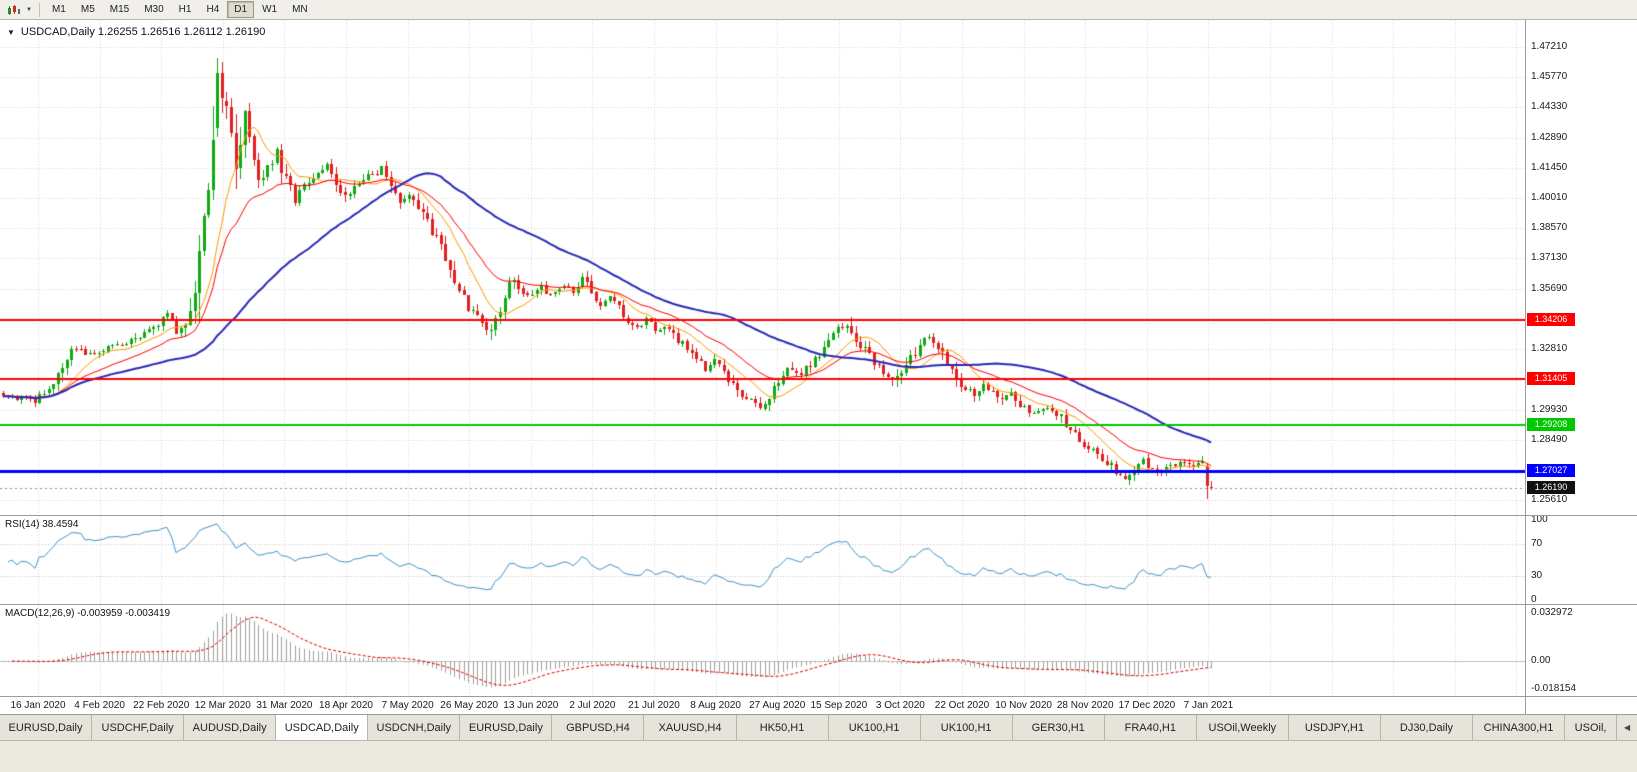 The width and height of the screenshot is (1637, 772). Describe the element at coordinates (1549, 349) in the screenshot. I see `price-axis-label: 1.32810` at that location.